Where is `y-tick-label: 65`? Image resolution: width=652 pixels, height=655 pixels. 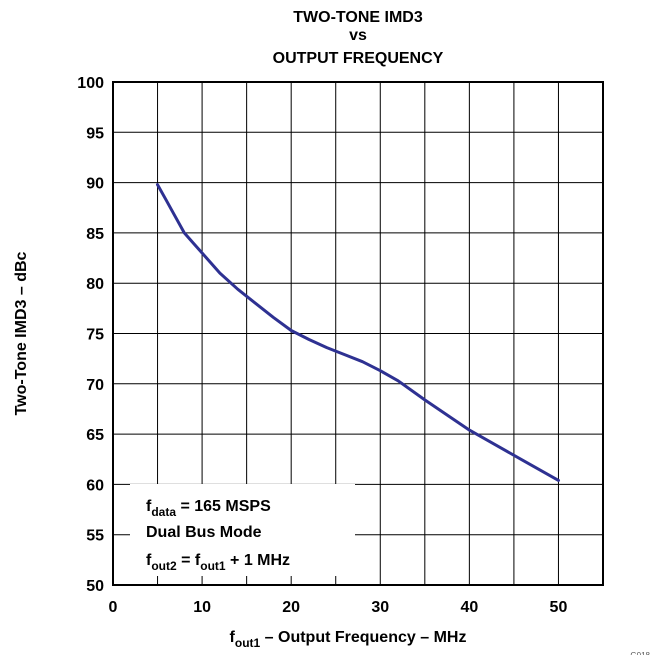 y-tick-label: 65 is located at coordinates (95, 435).